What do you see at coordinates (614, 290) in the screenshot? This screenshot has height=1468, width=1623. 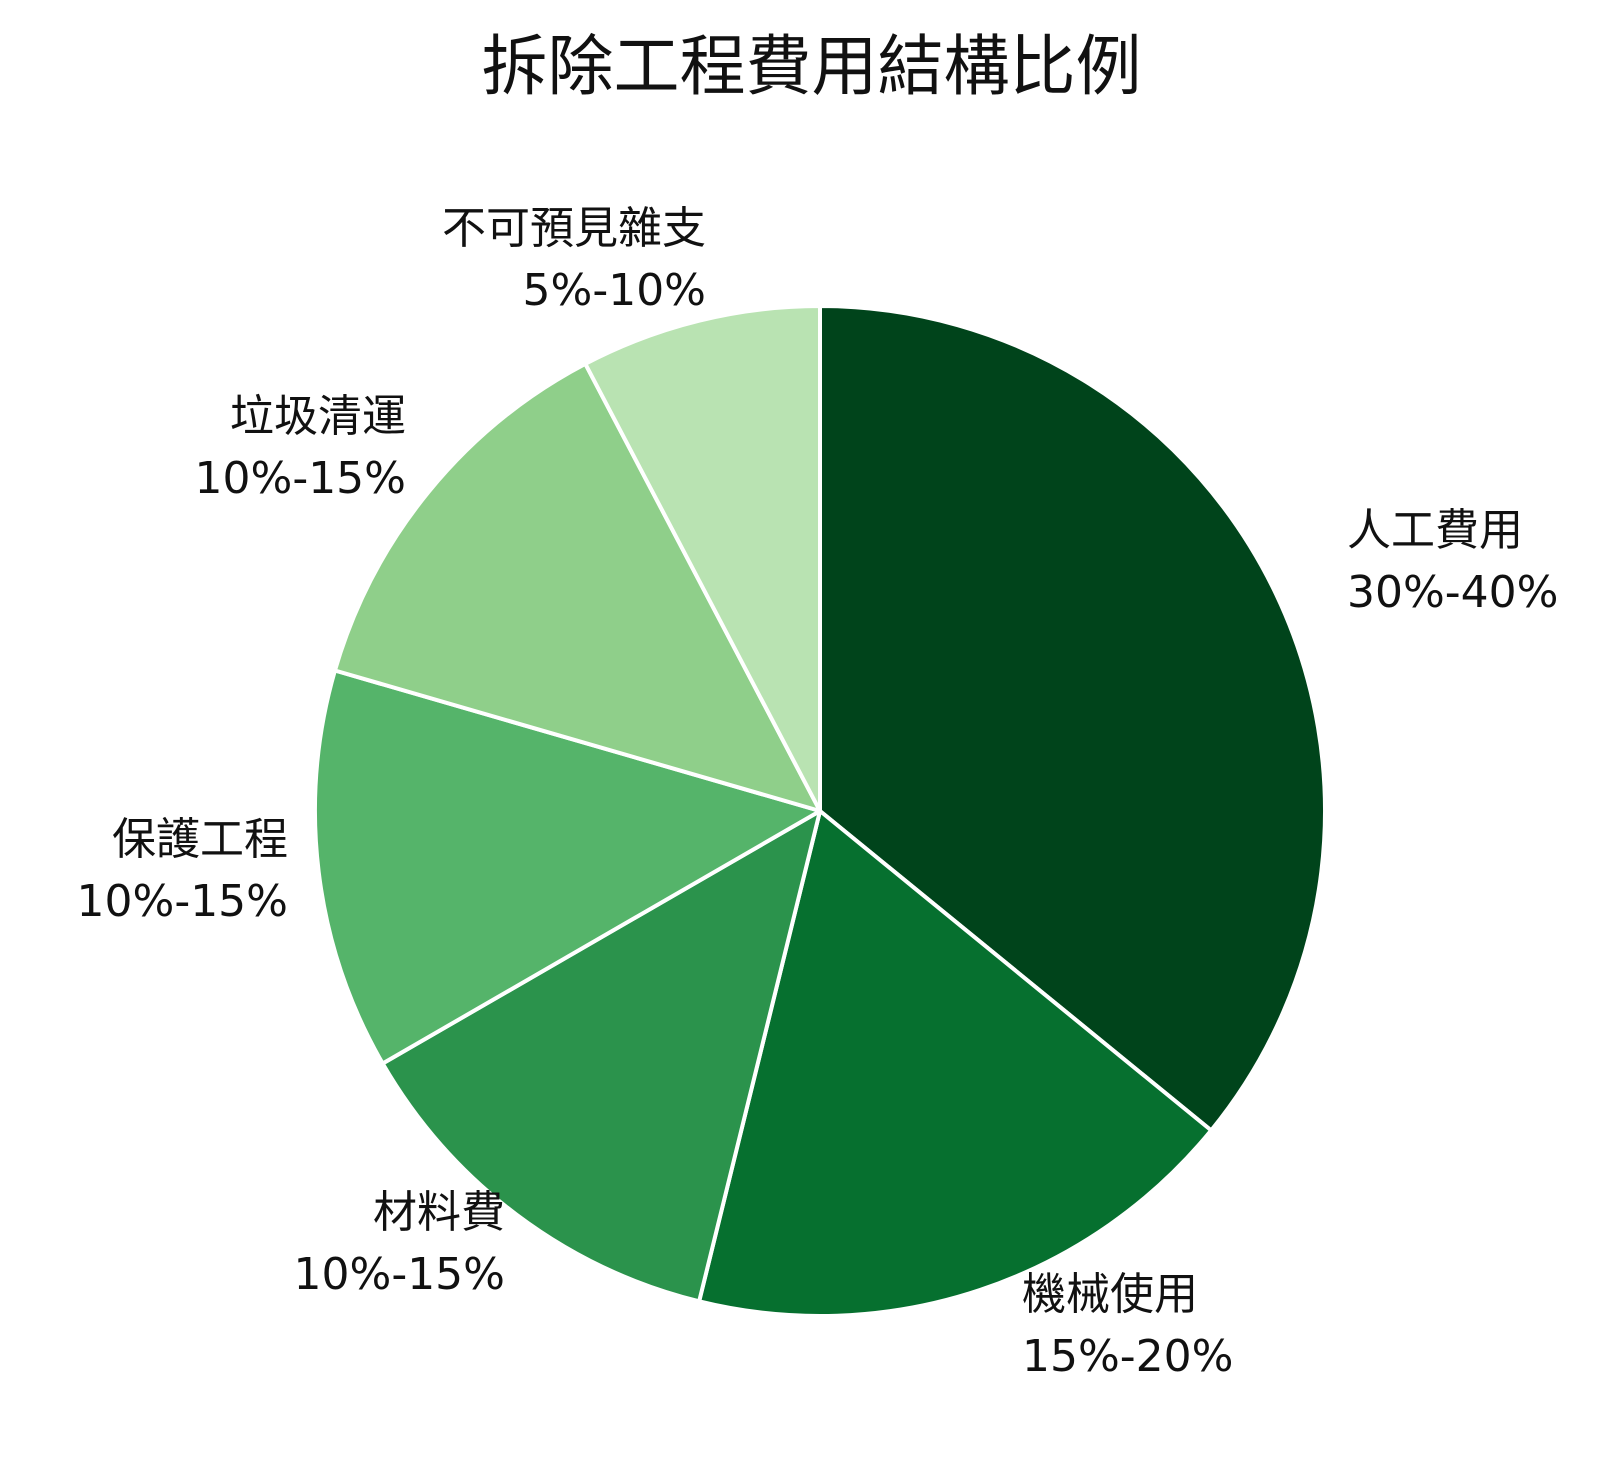 I see `slice-label-range: 5%-10%` at bounding box center [614, 290].